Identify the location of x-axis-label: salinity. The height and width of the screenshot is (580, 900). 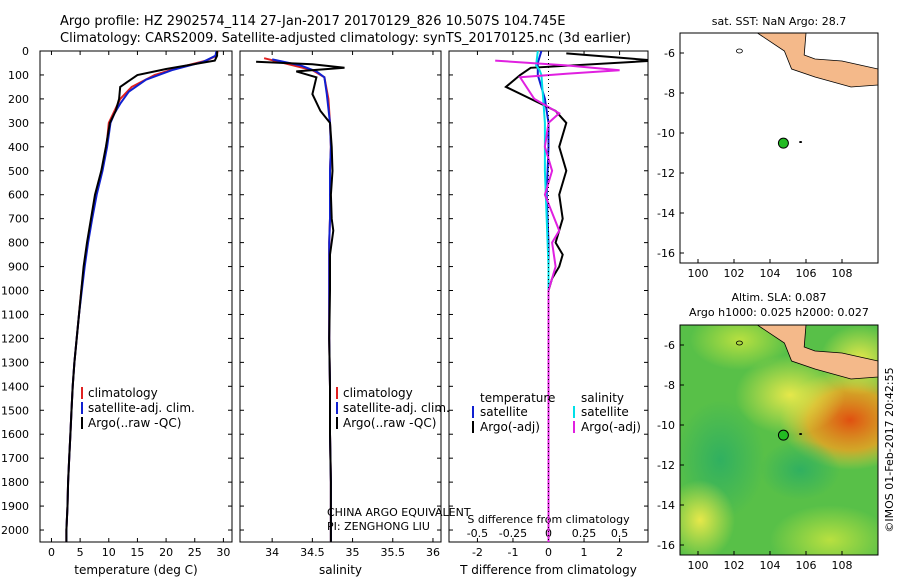
(340, 570).